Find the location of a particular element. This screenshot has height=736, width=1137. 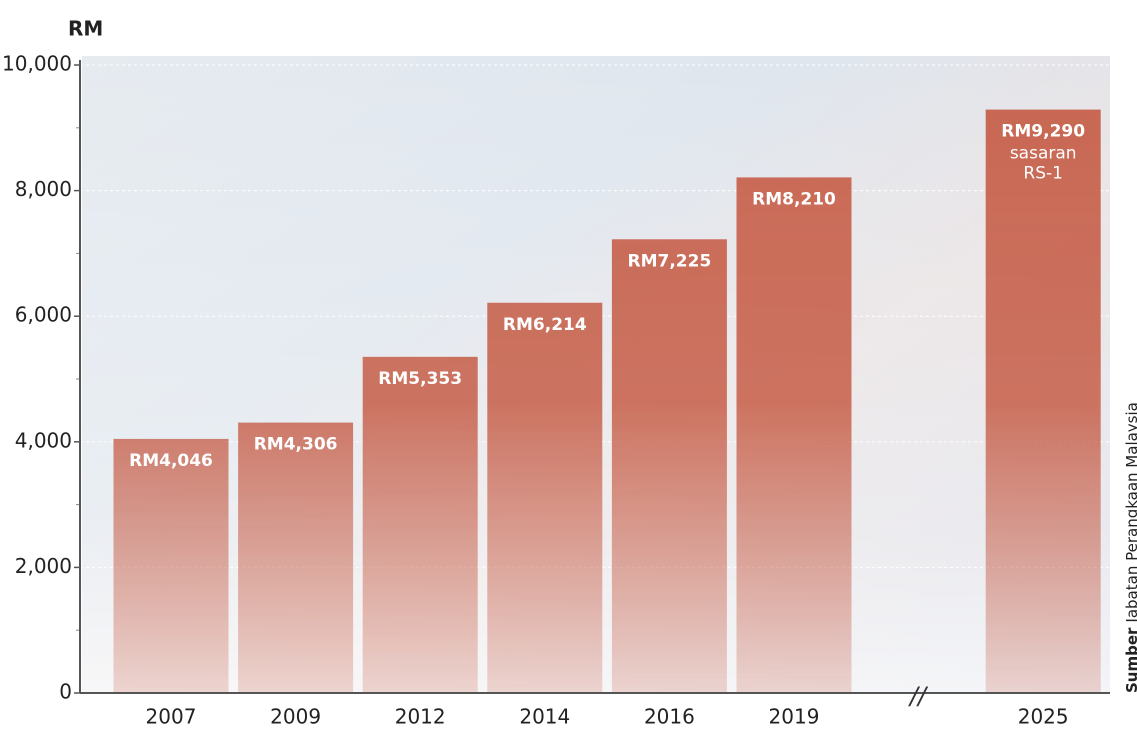

value-label: RM5,353 is located at coordinates (420, 379).